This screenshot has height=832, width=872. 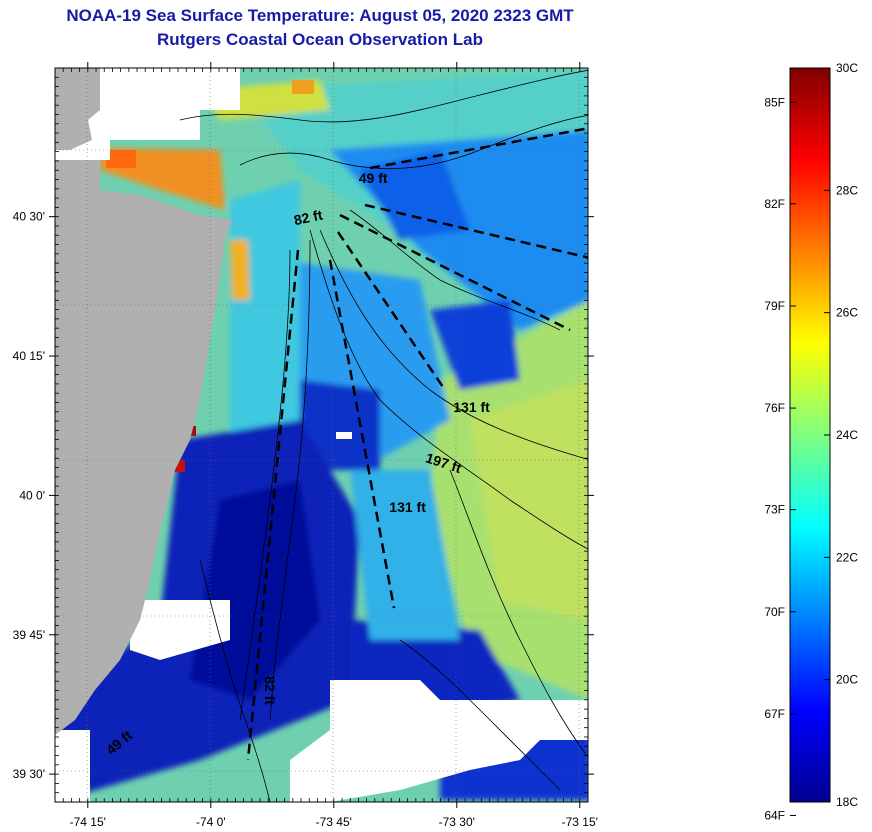 What do you see at coordinates (457, 822) in the screenshot?
I see `lon-tick-label: -73 30'` at bounding box center [457, 822].